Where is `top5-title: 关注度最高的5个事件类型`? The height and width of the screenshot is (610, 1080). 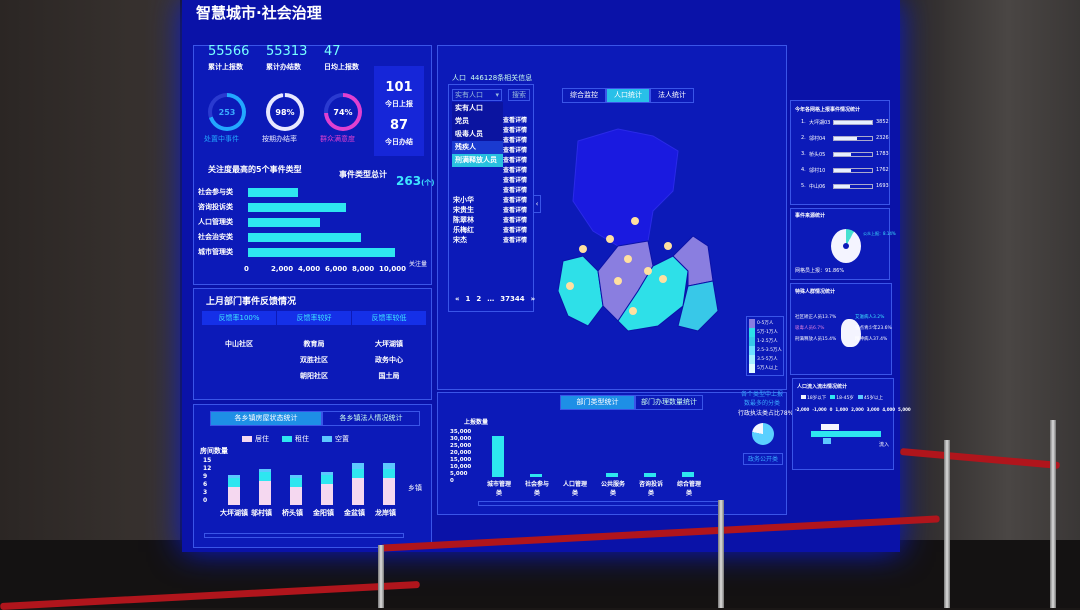
top5-title: 关注度最高的5个事件类型 is located at coordinates (255, 169).